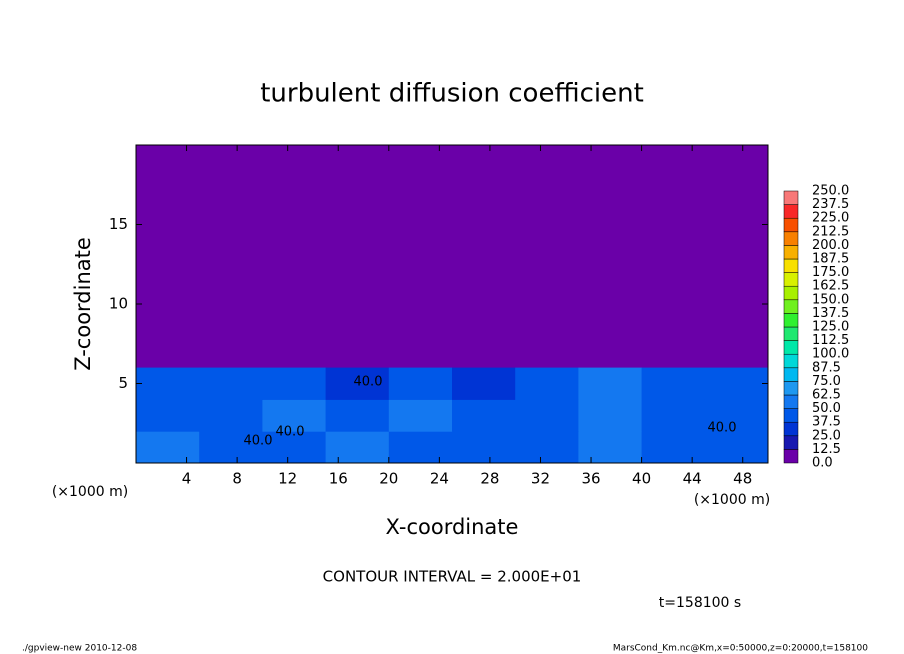 Image resolution: width=904 pixels, height=654 pixels. I want to click on y-tick-label: 15, so click(118, 224).